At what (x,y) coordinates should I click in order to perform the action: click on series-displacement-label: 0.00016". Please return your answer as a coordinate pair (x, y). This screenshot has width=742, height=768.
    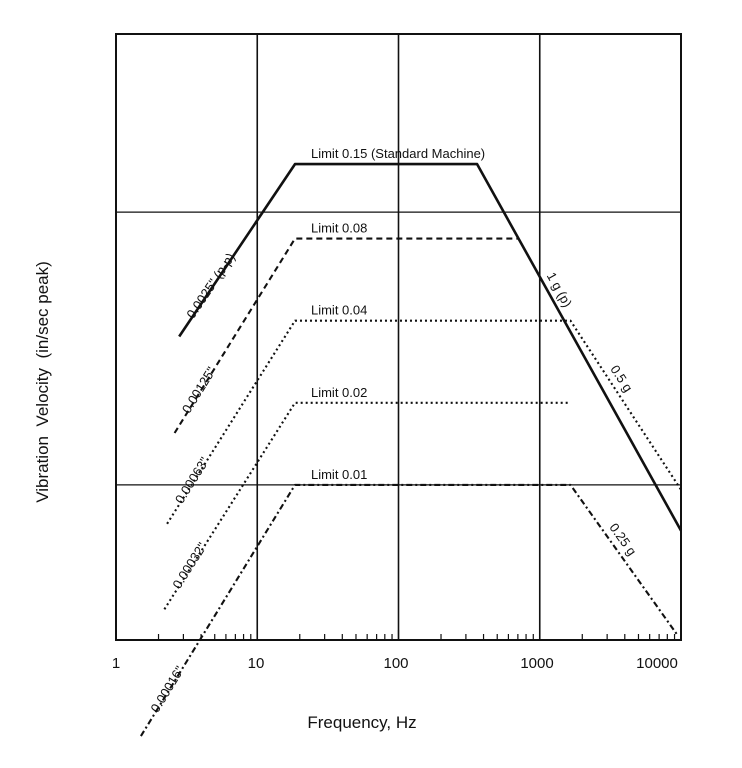
    Looking at the image, I should click on (167, 689).